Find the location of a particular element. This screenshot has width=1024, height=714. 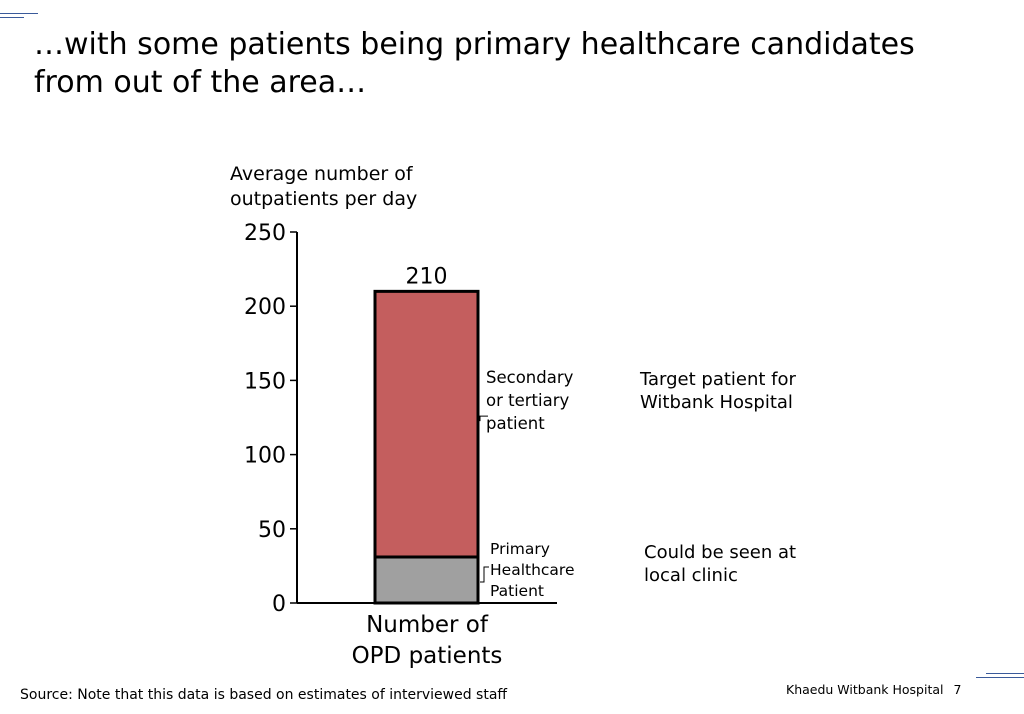

y-axis-label-line-1: Average number of is located at coordinates (322, 174).